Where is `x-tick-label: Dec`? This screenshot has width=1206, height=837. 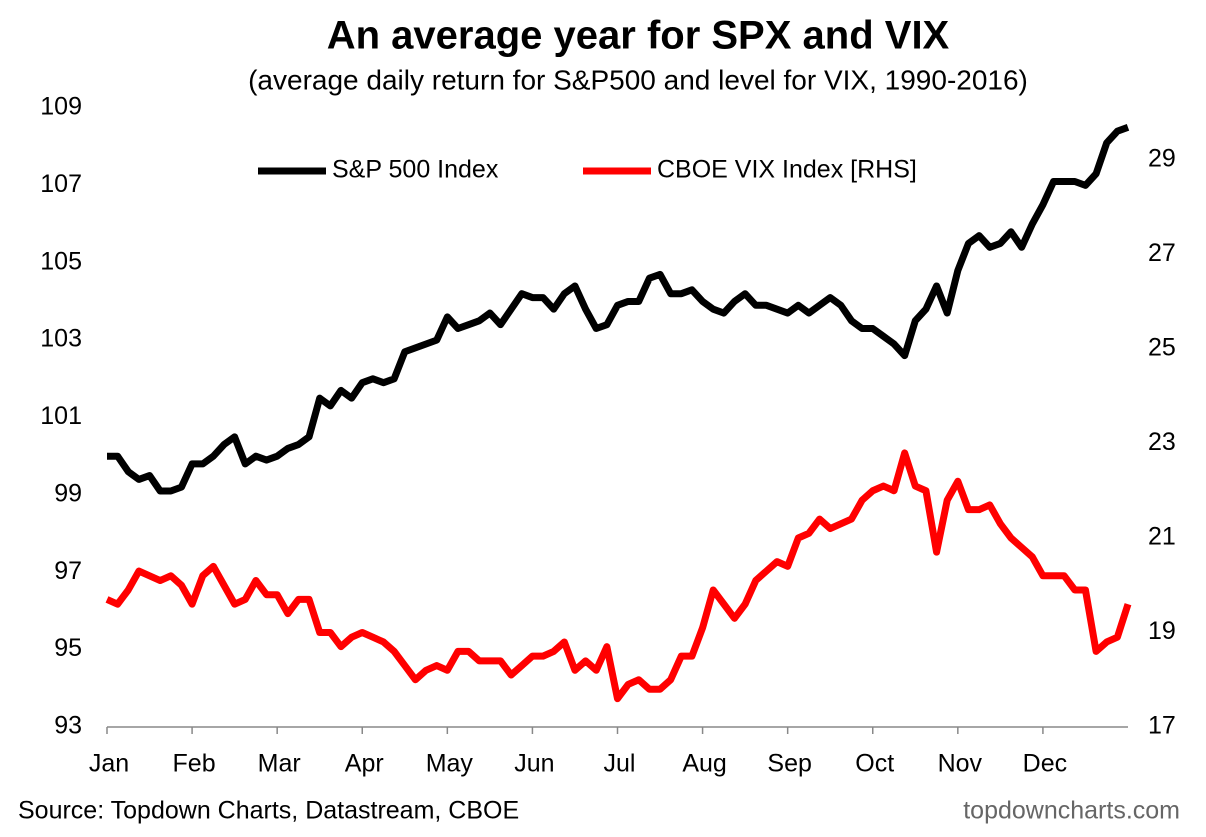
x-tick-label: Dec is located at coordinates (1045, 764).